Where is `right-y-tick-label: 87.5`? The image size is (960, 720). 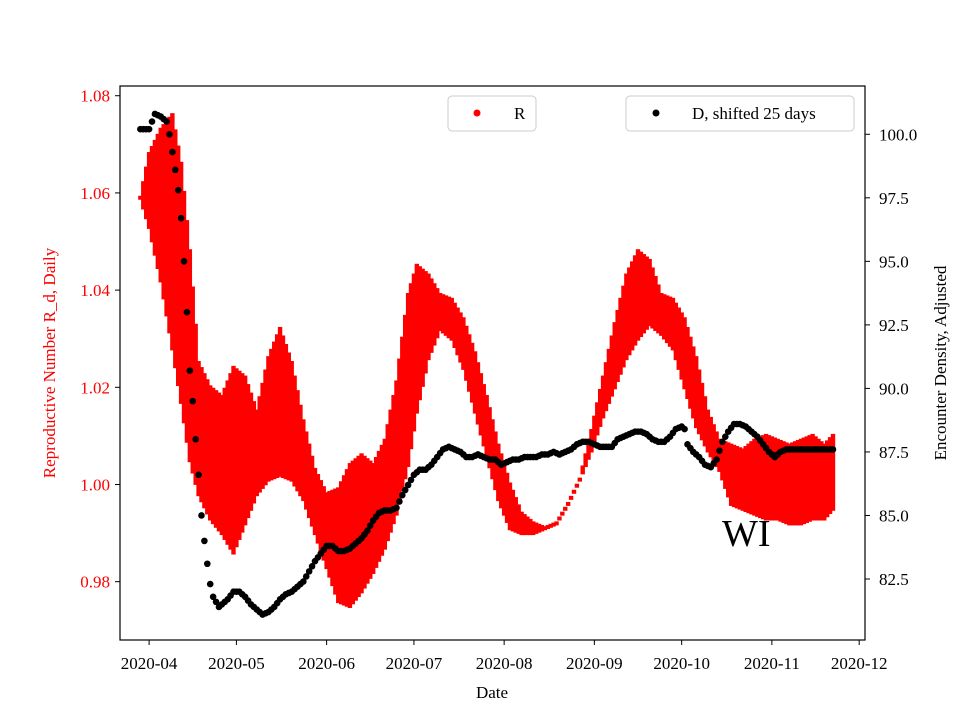 right-y-tick-label: 87.5 is located at coordinates (894, 452).